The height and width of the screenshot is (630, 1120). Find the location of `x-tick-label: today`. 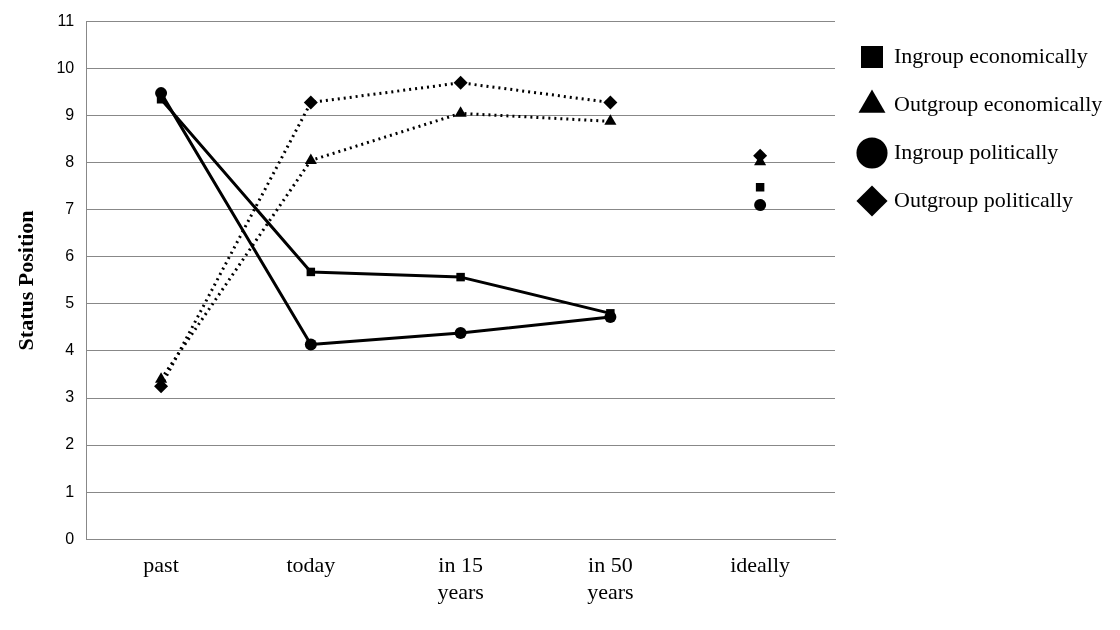

x-tick-label: today is located at coordinates (311, 565).